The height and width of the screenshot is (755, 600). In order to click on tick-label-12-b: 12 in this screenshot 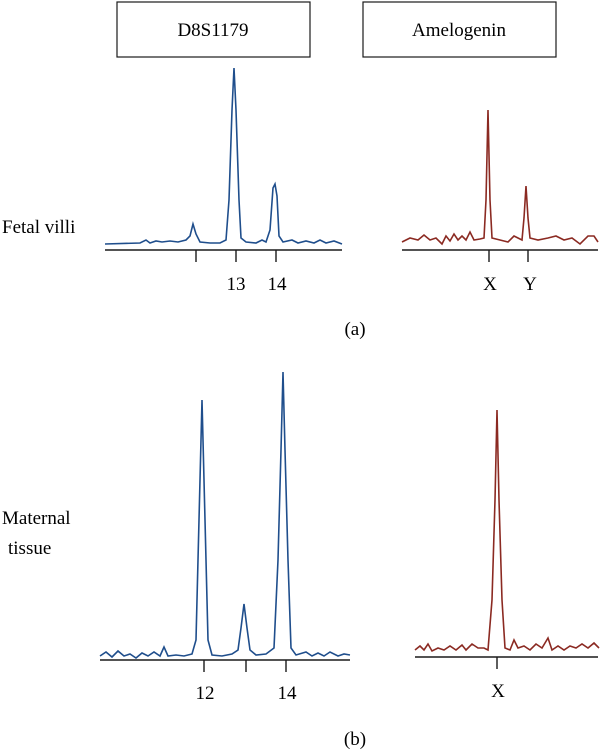, I will do `click(205, 693)`.